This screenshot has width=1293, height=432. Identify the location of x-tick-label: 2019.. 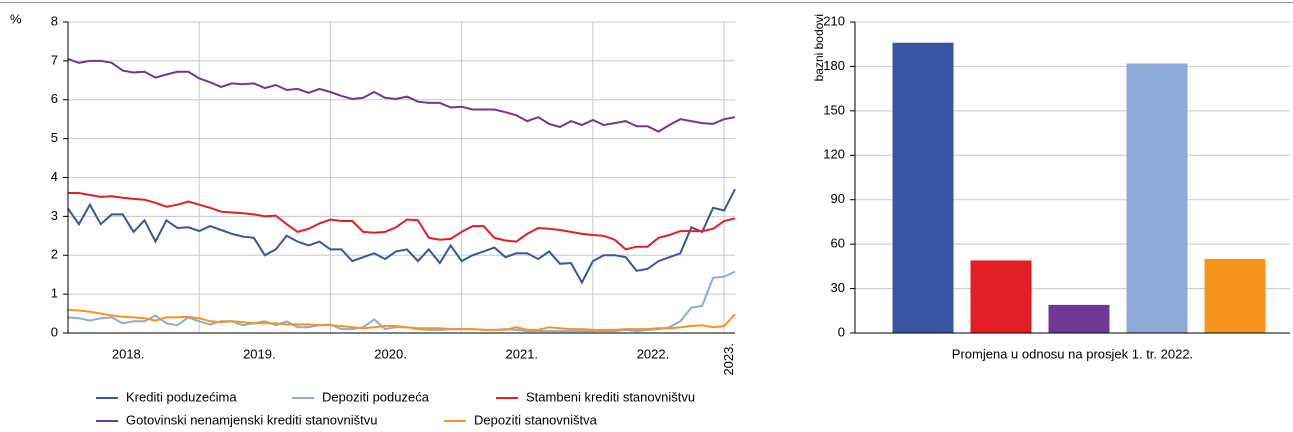
(259, 353).